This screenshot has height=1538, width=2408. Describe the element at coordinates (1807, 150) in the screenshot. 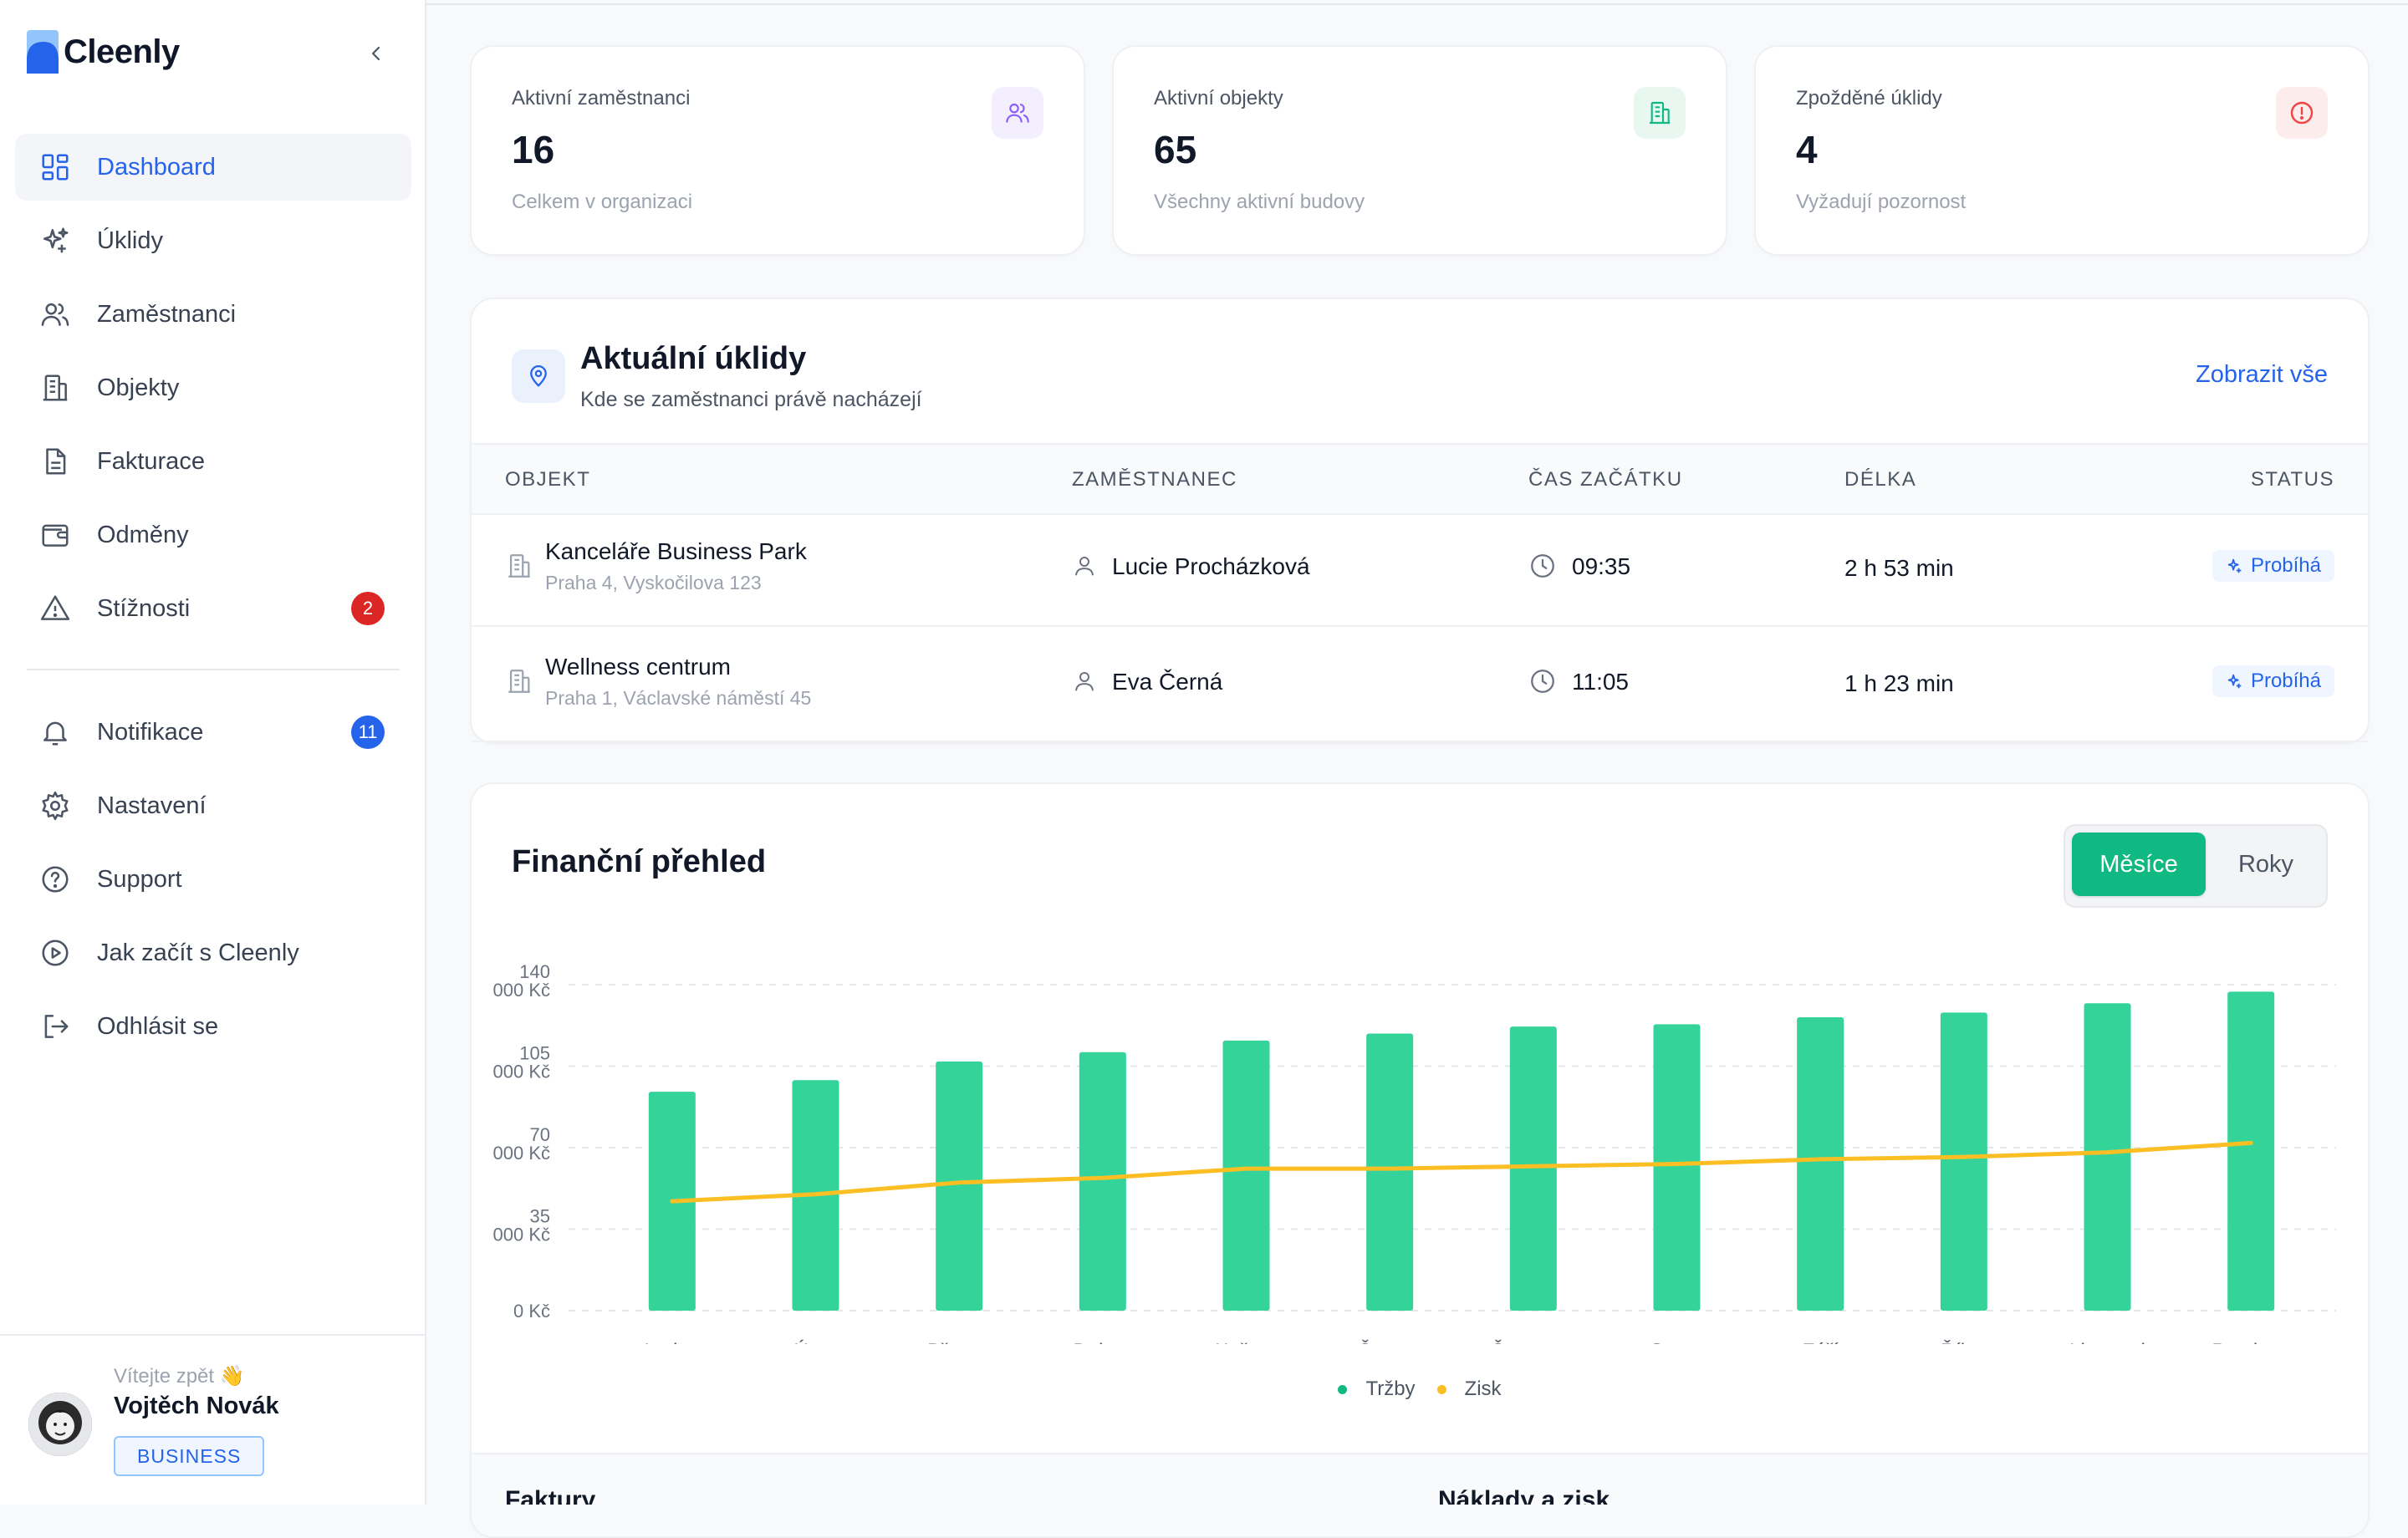

I see `stat-value: 4` at that location.